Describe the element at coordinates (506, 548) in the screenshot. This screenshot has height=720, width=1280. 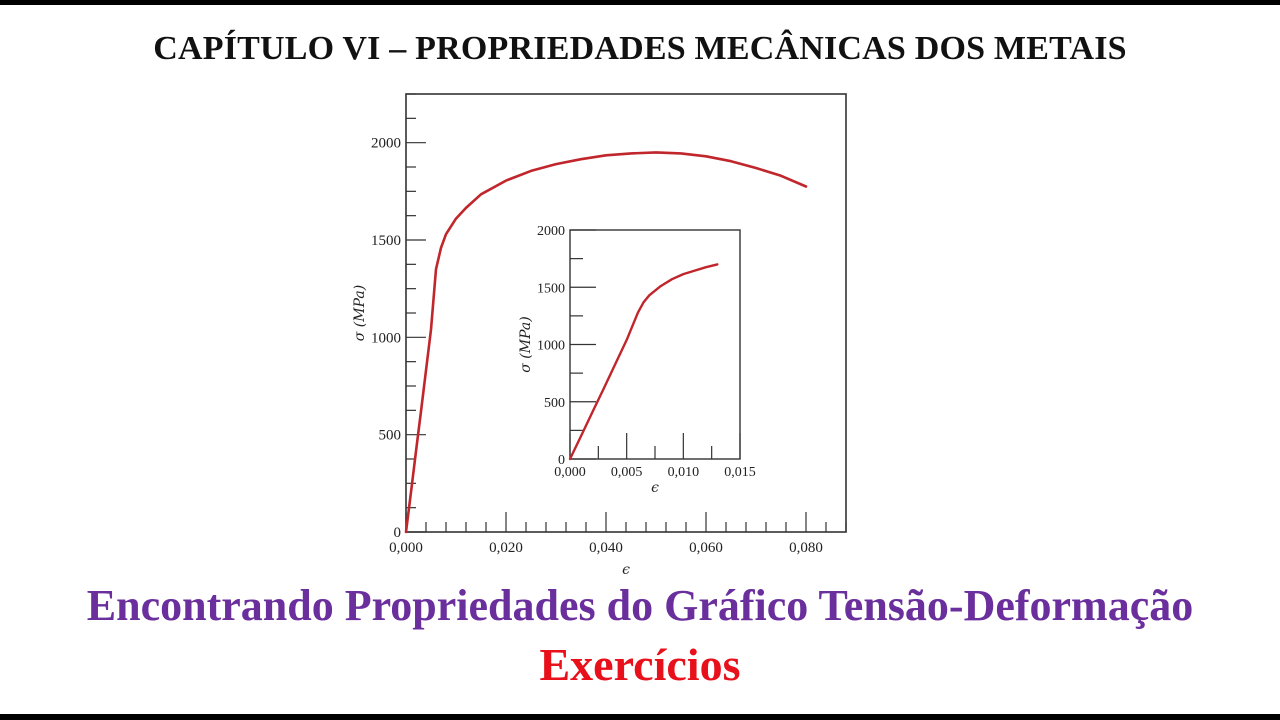
I see `x-tick-label: 0,020` at that location.